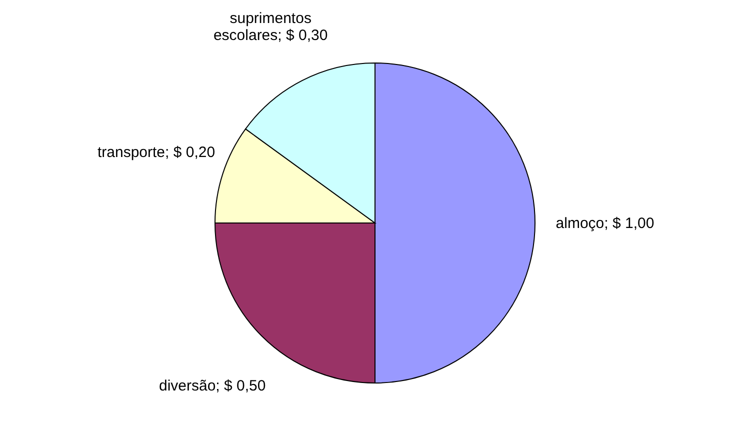 This screenshot has width=750, height=446. I want to click on slice-label: suprimentos escolares; $ 0,30, so click(270, 27).